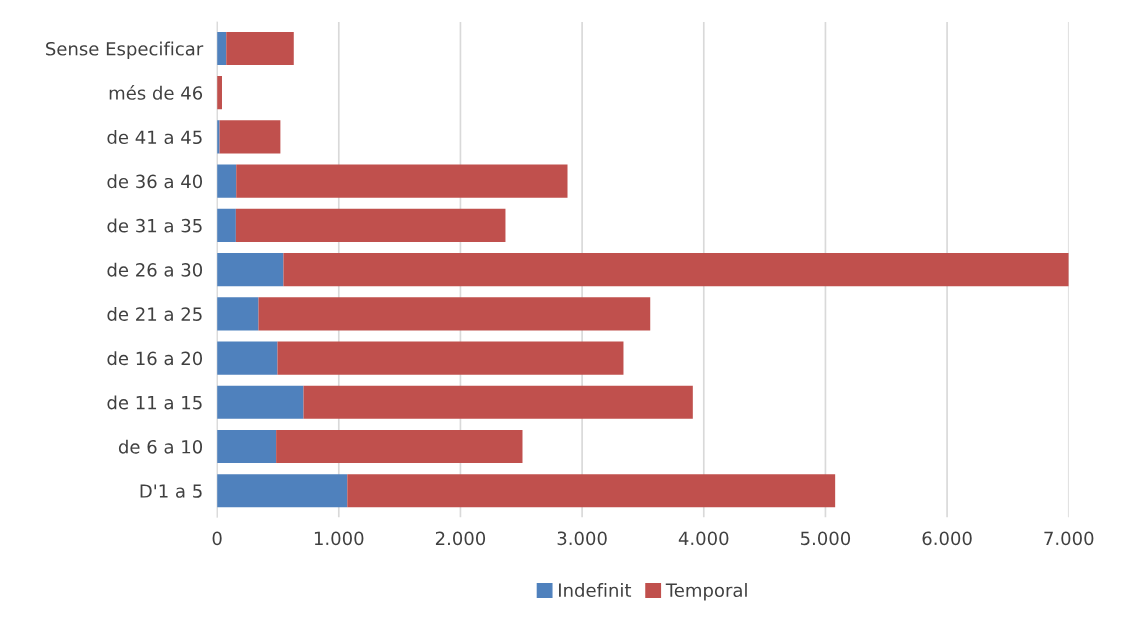  Describe the element at coordinates (125, 50) in the screenshot. I see `y-tick-label: Sense Especificar` at that location.